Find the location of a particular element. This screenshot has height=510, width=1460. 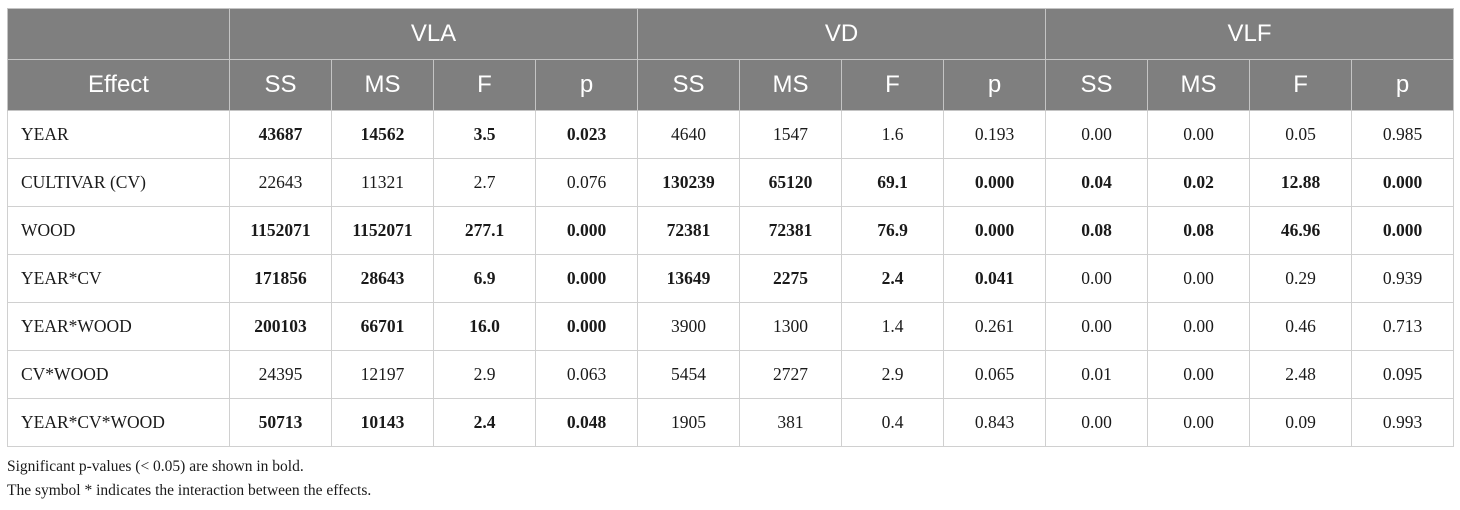

vlf-p-cell: 0.985 is located at coordinates (1403, 134).